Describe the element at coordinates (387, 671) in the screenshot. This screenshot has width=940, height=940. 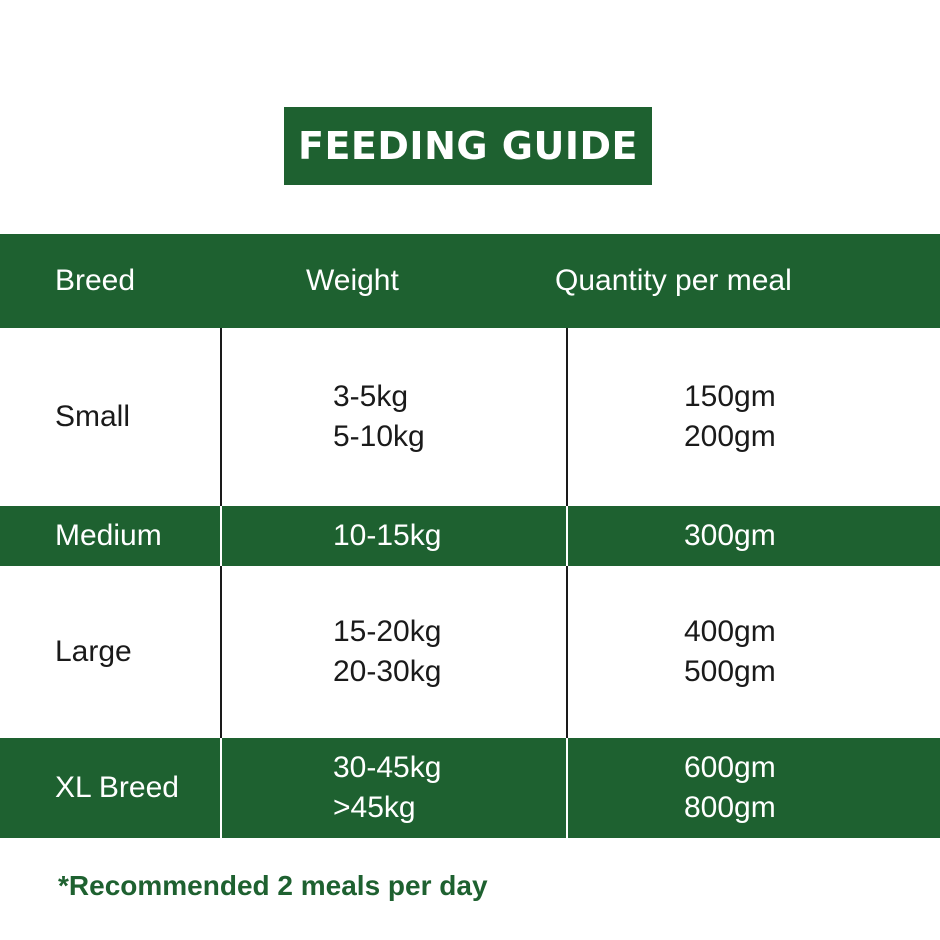
I see `weight-value: 20-30kg` at that location.